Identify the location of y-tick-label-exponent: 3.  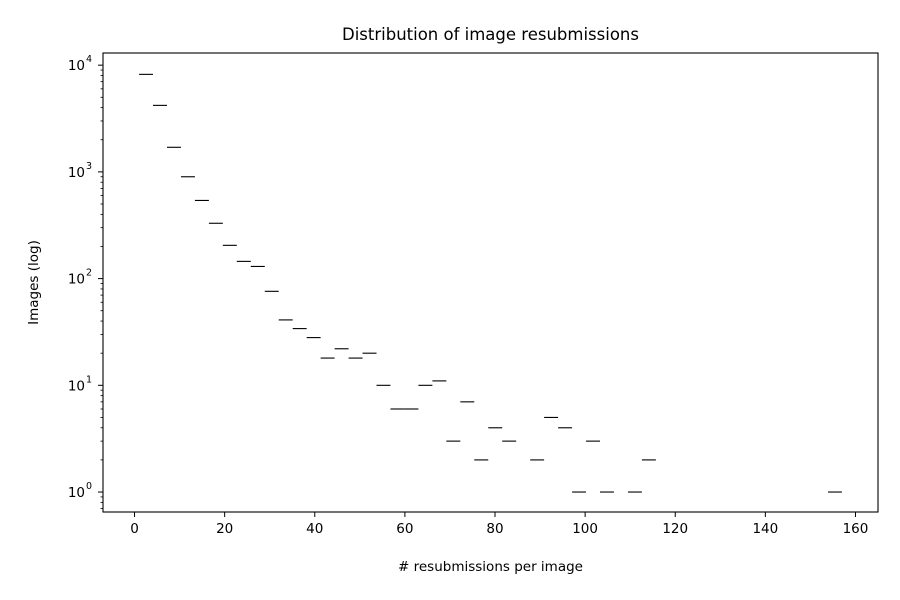
(89, 166).